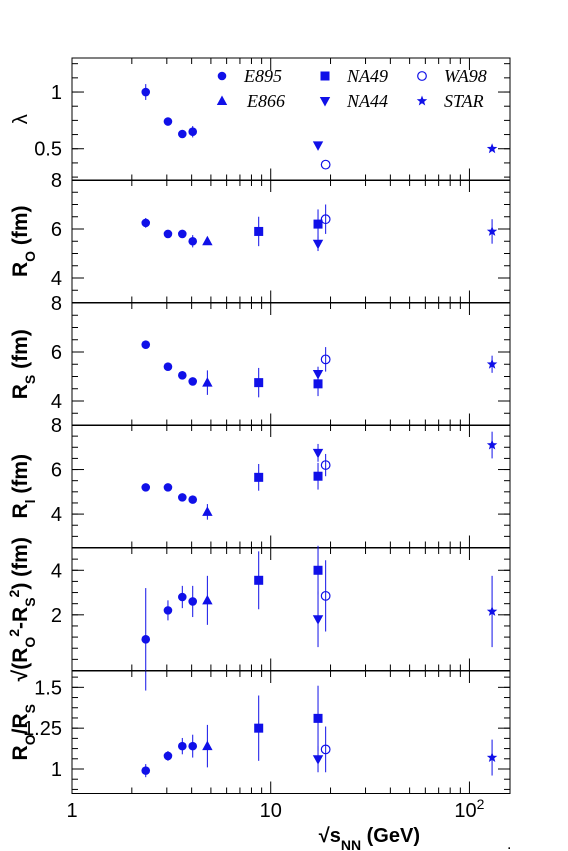 Image resolution: width=568 pixels, height=851 pixels. Describe the element at coordinates (222, 100) in the screenshot. I see `legend-marker-e866` at that location.